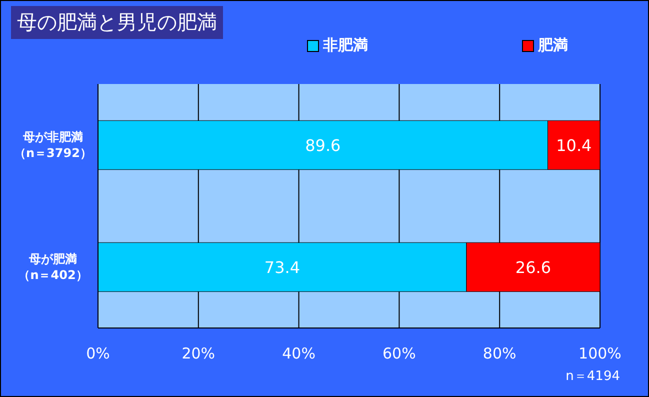 This screenshot has width=649, height=397. What do you see at coordinates (593, 376) in the screenshot?
I see `text: n＝4194` at bounding box center [593, 376].